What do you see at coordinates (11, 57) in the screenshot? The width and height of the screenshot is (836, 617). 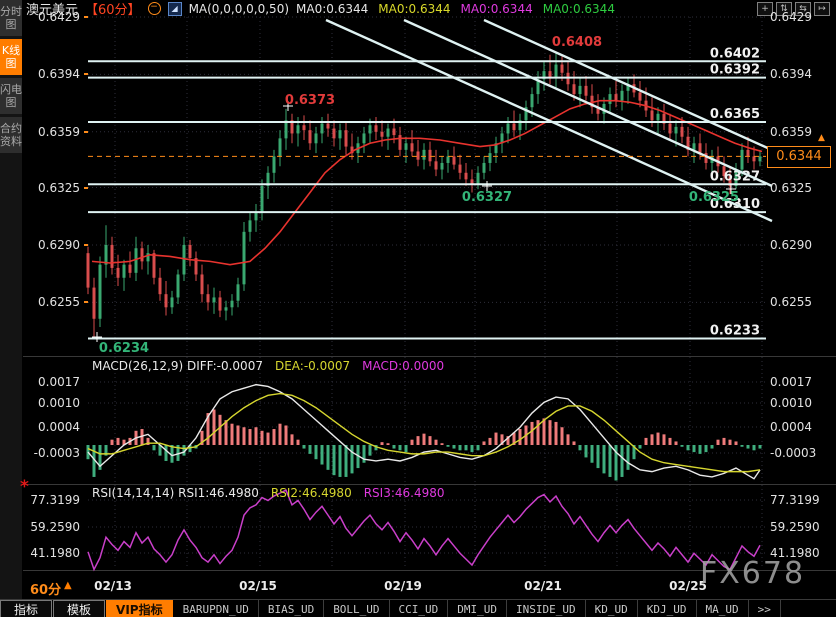 I see `sidebar-item-active: K线图` at bounding box center [11, 57].